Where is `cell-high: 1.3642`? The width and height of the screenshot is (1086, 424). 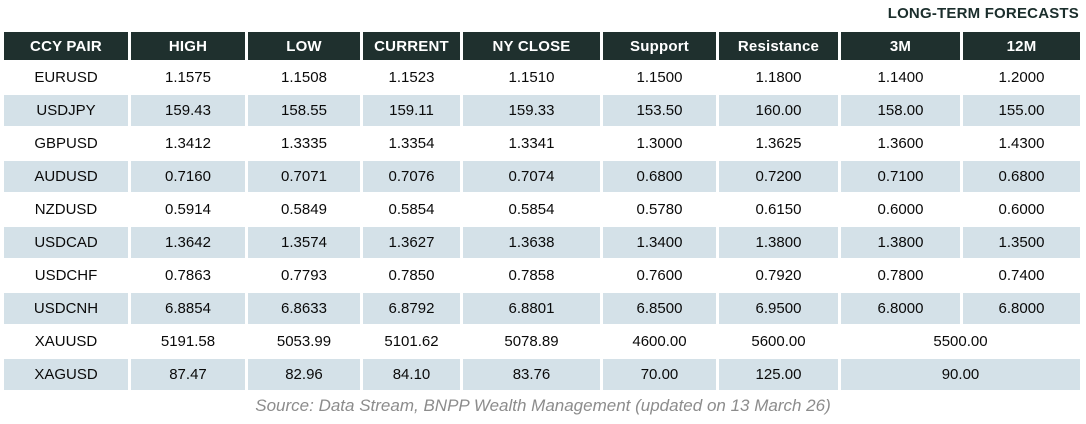 cell-high: 1.3642 is located at coordinates (188, 242).